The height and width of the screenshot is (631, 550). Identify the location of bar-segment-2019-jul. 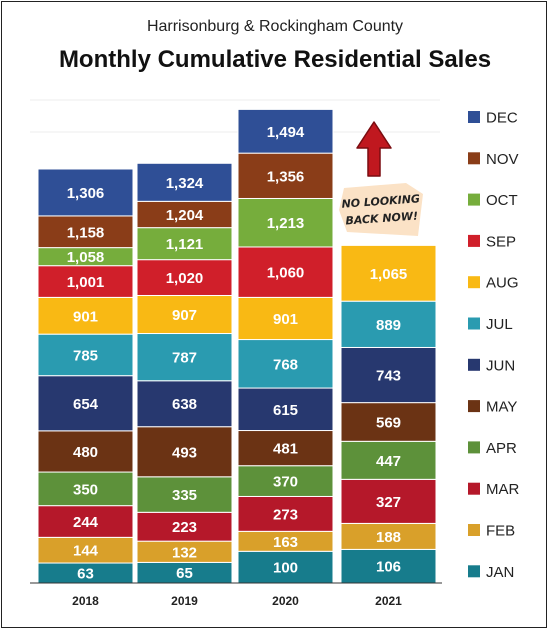
(184, 357).